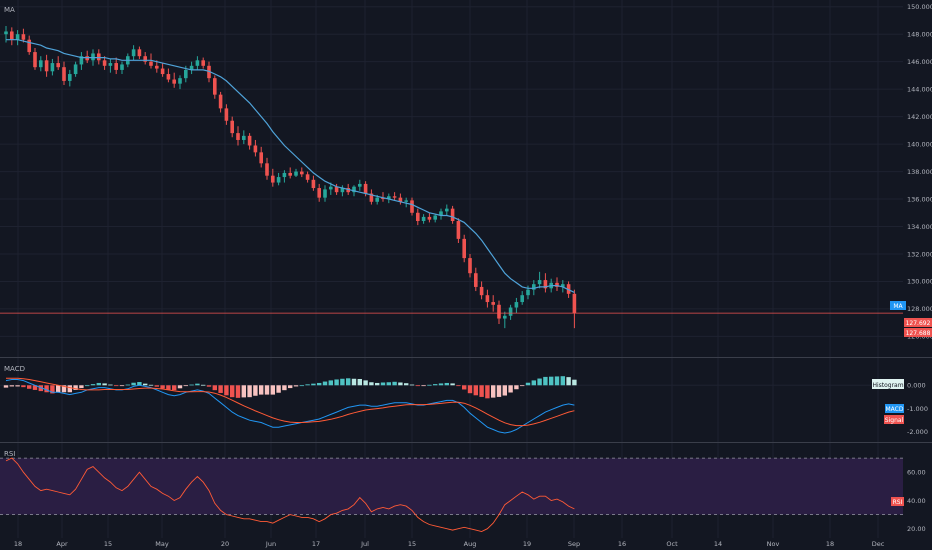 The height and width of the screenshot is (550, 932). Describe the element at coordinates (898, 305) in the screenshot. I see `ma-badge: MA` at that location.